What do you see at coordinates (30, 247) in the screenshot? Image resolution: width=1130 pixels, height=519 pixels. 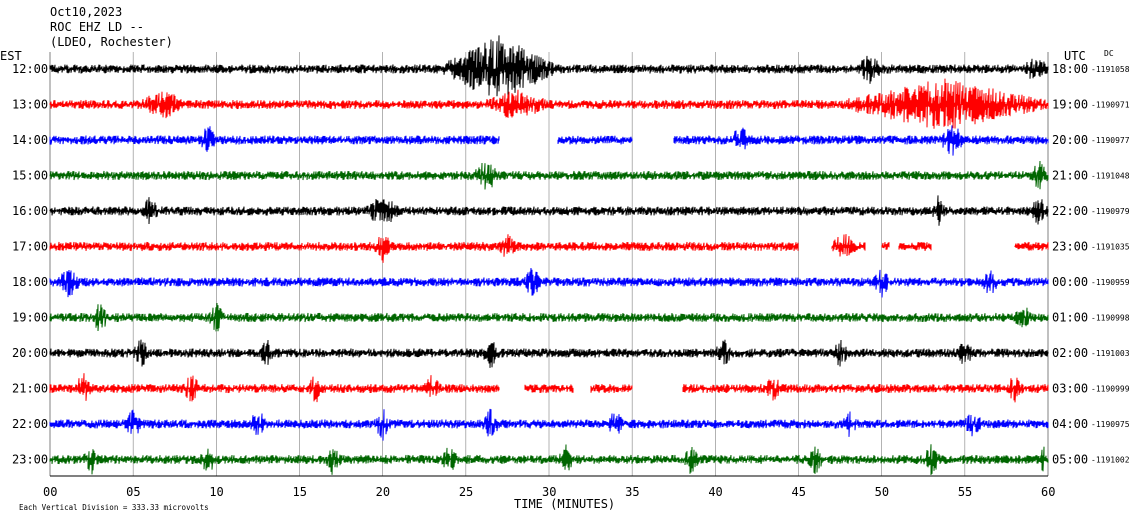 I see `est-label-1700: 17:00` at bounding box center [30, 247].